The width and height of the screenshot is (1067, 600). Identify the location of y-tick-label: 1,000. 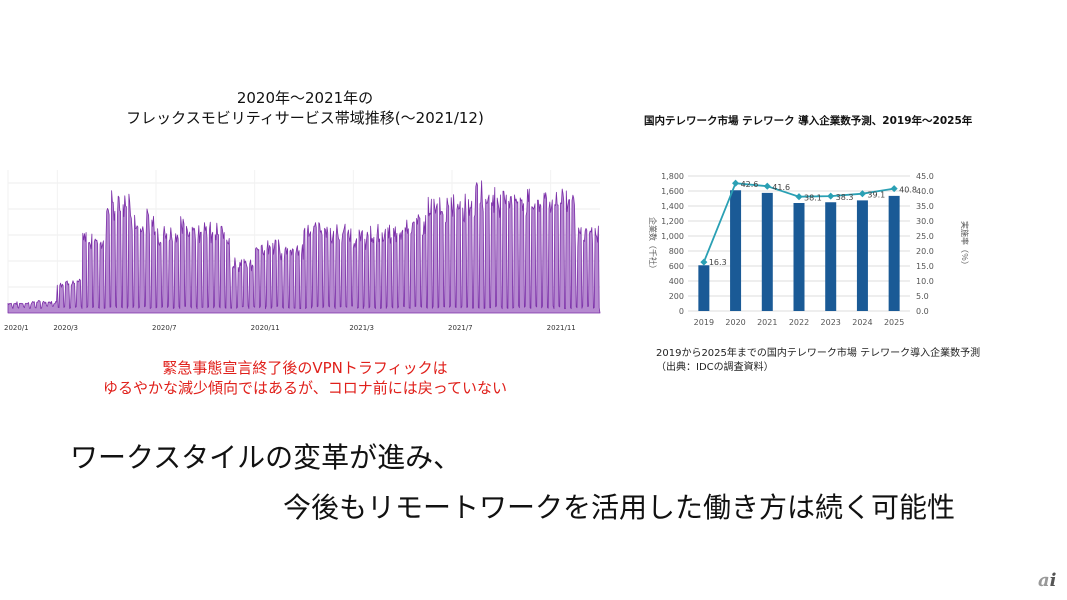
(672, 236).